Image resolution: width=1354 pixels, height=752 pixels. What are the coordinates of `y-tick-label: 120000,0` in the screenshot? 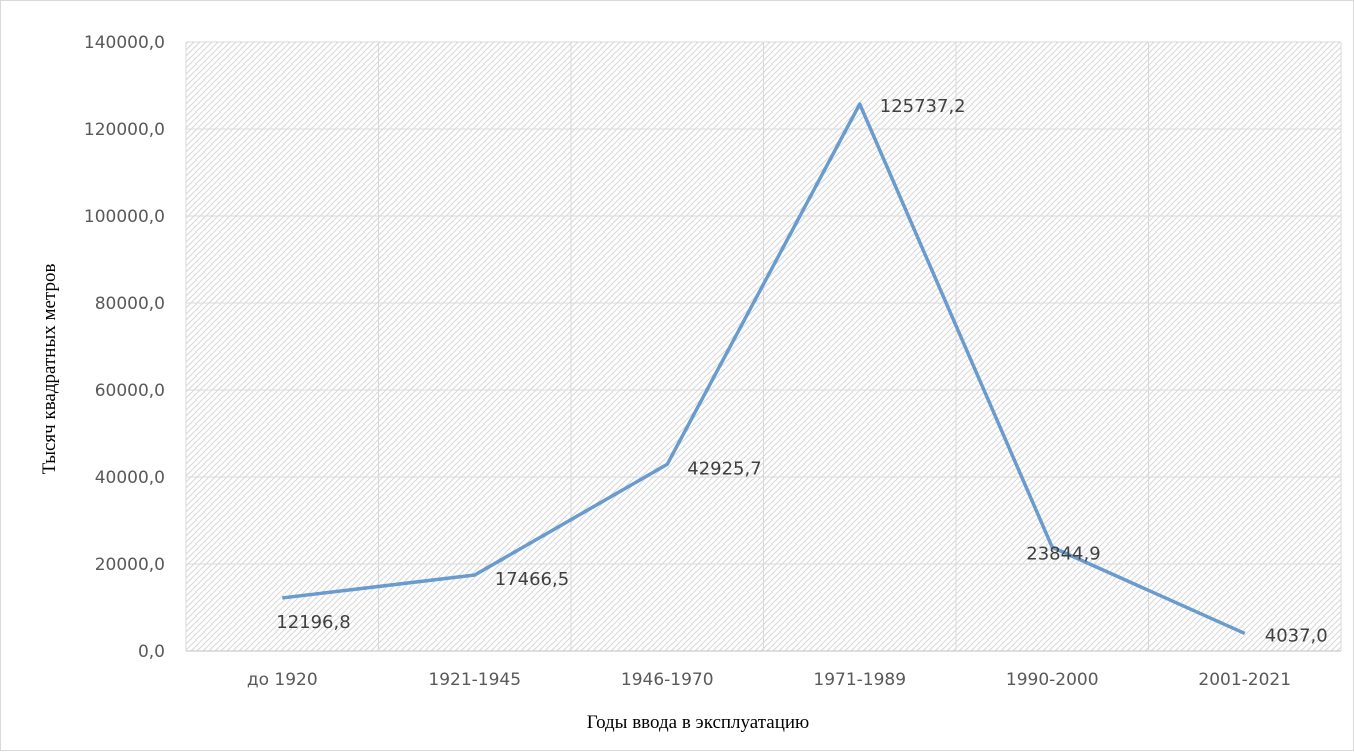 It's located at (124, 130).